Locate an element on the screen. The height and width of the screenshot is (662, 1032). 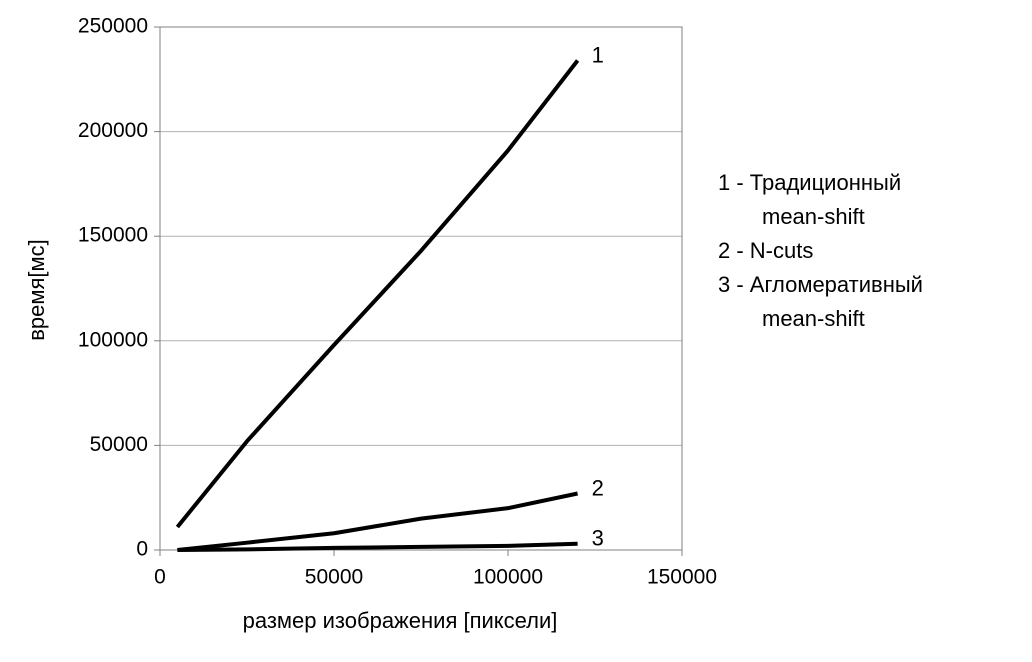
series-label: 1 is located at coordinates (598, 54).